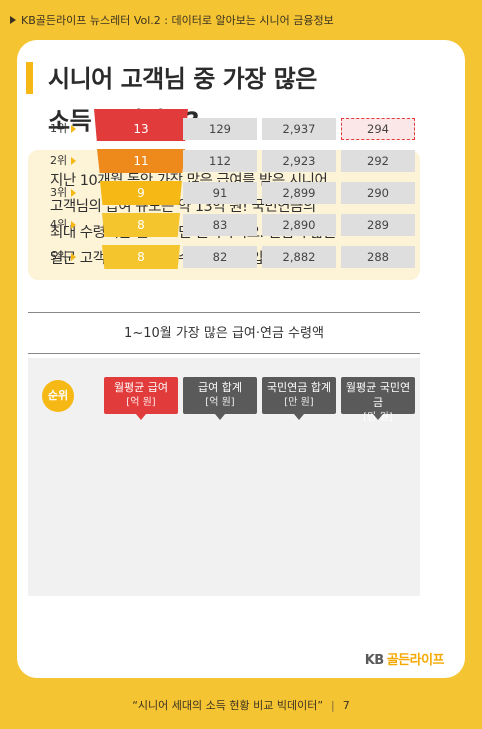 This screenshot has width=482, height=729. I want to click on title-accent-bar, so click(29, 78).